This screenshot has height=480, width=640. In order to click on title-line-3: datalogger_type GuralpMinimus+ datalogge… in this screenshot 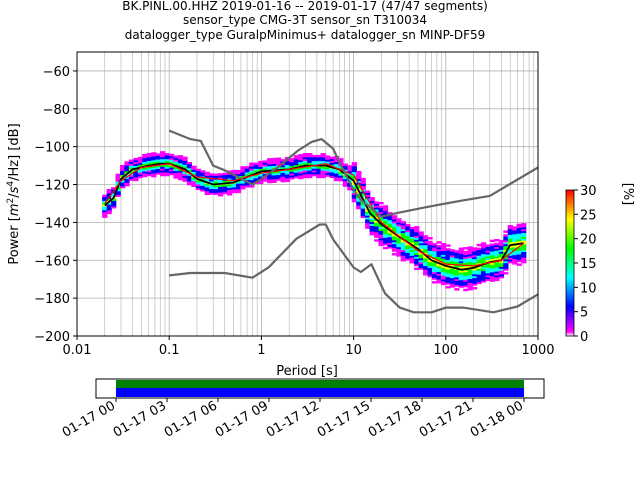, I will do `click(305, 35)`.